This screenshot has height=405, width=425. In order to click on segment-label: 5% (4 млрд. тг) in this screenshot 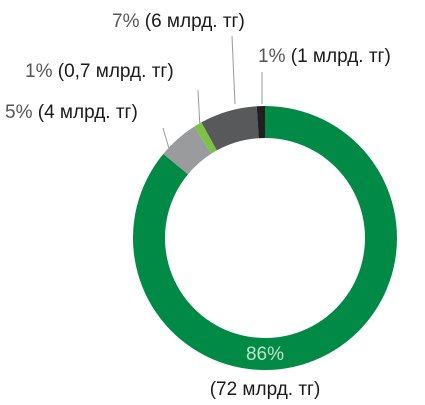, I will do `click(71, 112)`.